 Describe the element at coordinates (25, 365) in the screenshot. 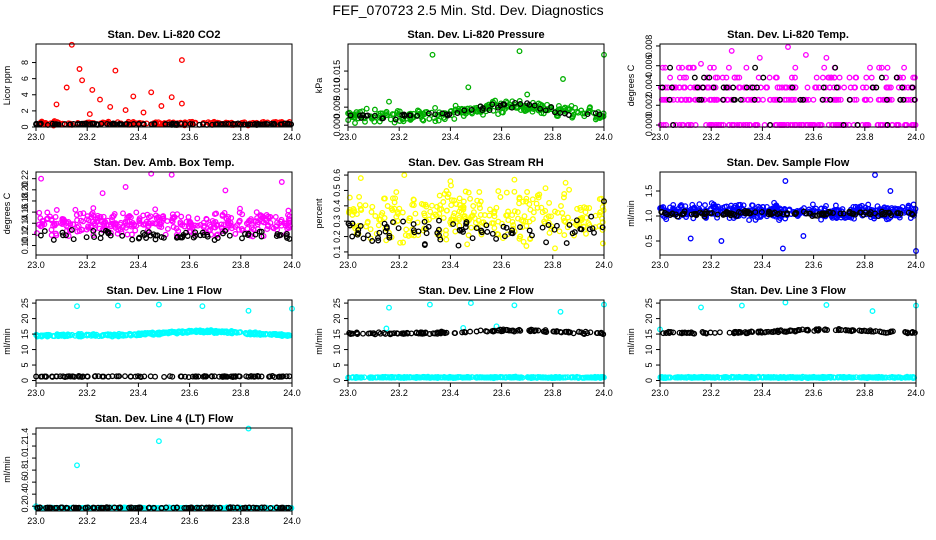

I see `y-tick-label: 5` at that location.